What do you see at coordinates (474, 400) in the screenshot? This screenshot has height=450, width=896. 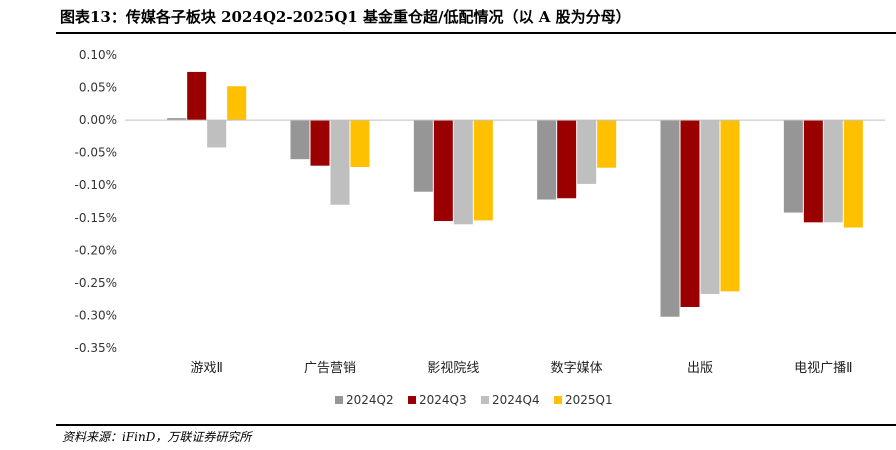 I see `legend: 2024Q2 2024Q3 2024Q4 2025Q1` at bounding box center [474, 400].